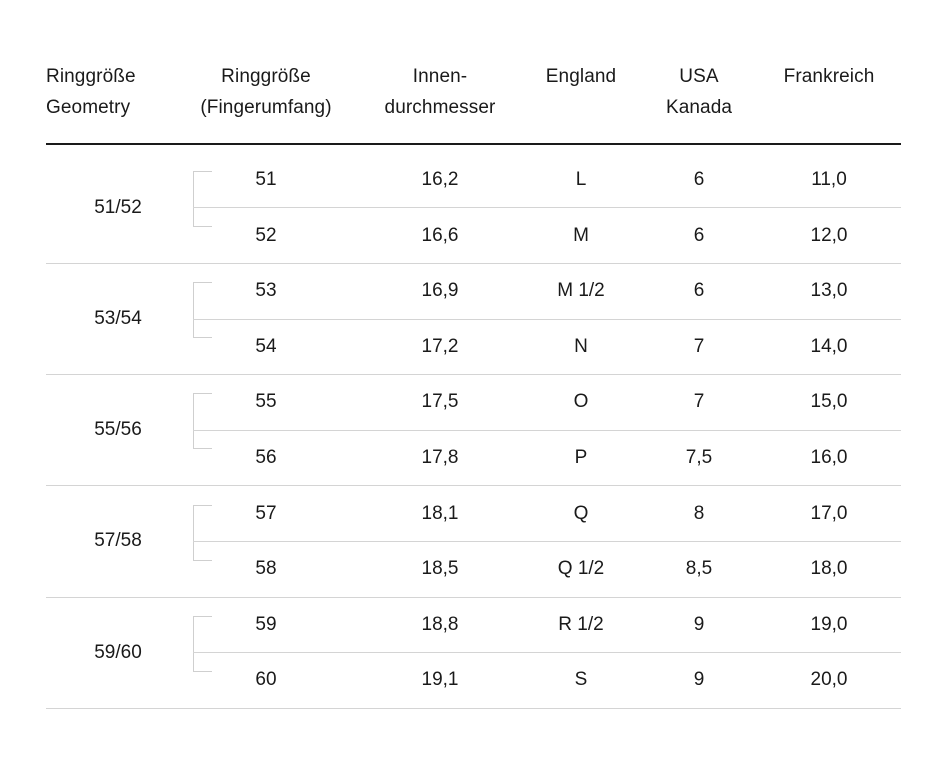 The height and width of the screenshot is (769, 947). I want to click on cell-innendurchmesser: 18,1, so click(440, 513).